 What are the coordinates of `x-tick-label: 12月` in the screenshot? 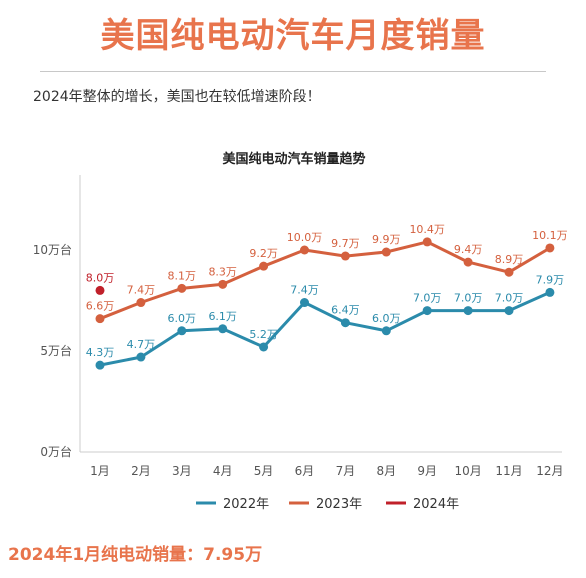 It's located at (549, 471).